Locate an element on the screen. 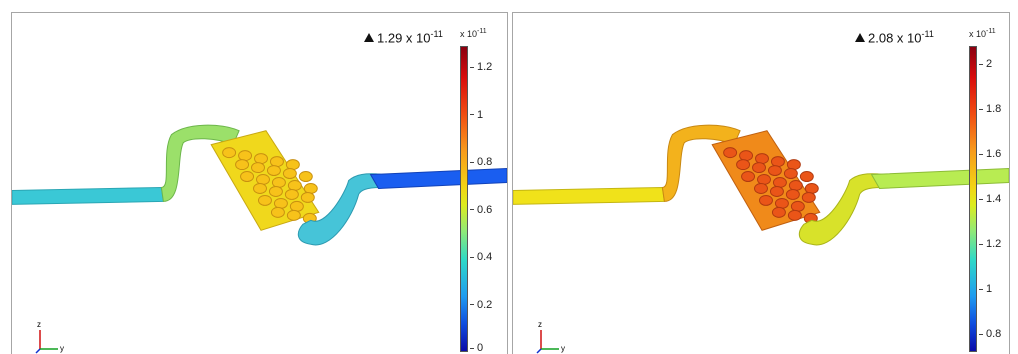 The image size is (1018, 354). axis-triad-left: z y is located at coordinates (49, 337).